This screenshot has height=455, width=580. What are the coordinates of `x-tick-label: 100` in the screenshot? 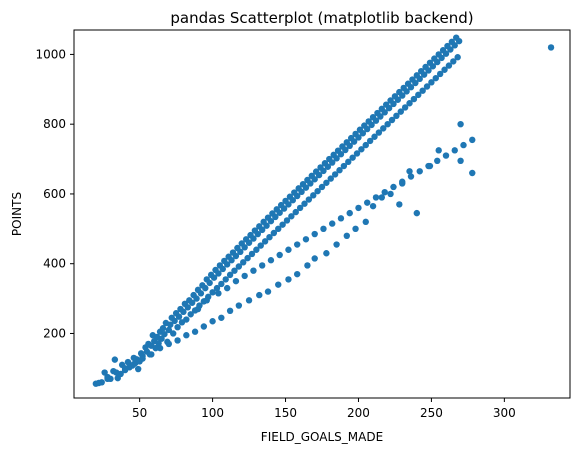 It's located at (212, 413).